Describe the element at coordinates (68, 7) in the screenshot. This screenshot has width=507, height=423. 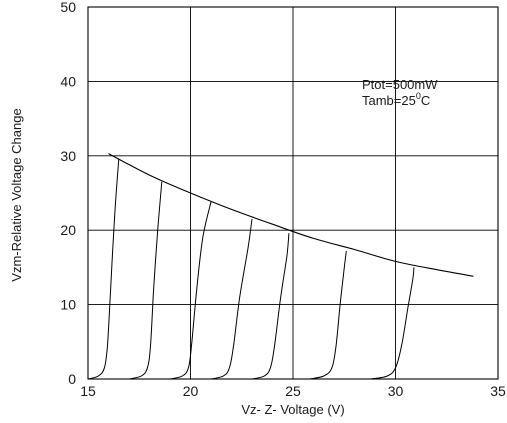
I see `y-tick-label-5: 50` at that location.